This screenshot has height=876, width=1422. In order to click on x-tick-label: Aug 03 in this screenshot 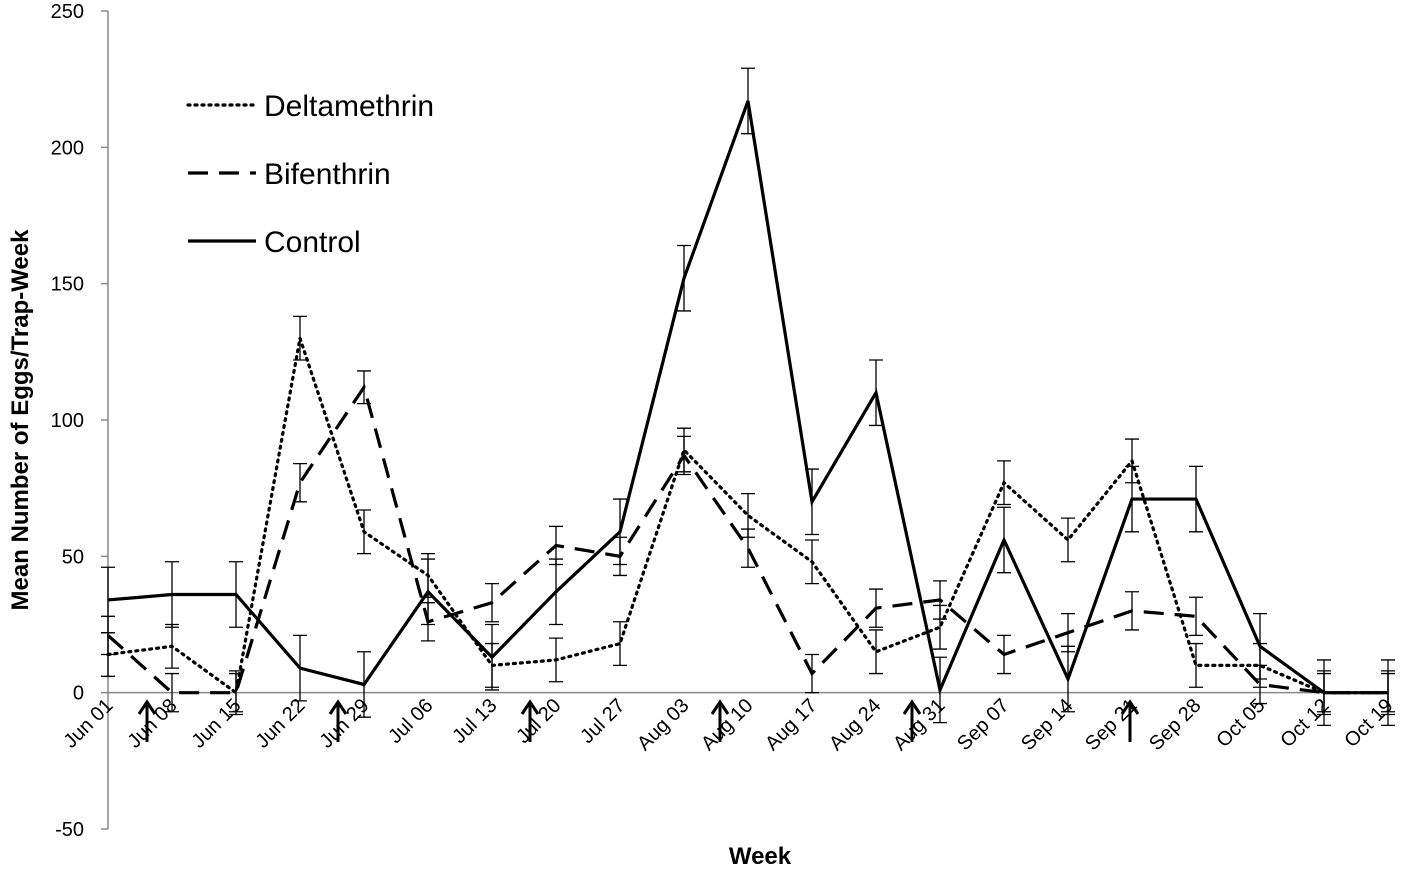, I will do `click(663, 725)`.